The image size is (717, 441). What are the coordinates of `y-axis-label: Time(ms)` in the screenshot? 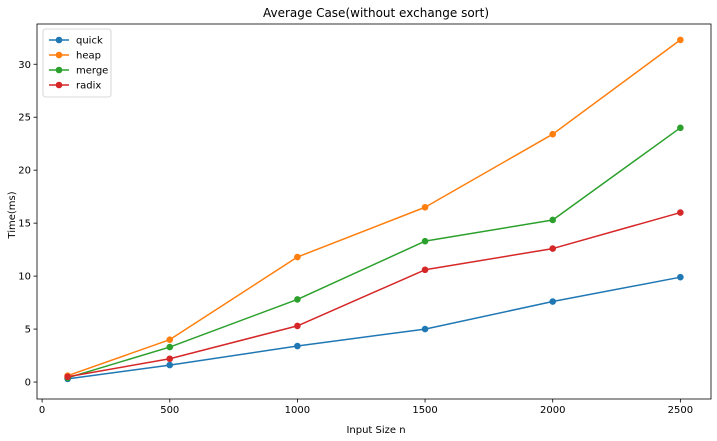 It's located at (12, 215).